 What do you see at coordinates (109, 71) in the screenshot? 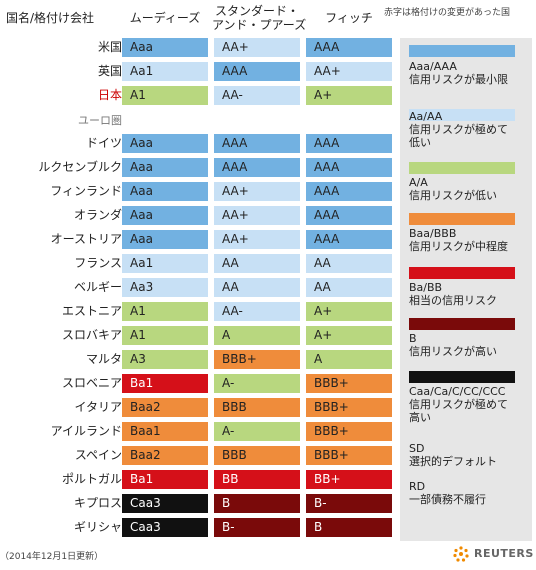
I see `country-label: 英国` at bounding box center [109, 71].